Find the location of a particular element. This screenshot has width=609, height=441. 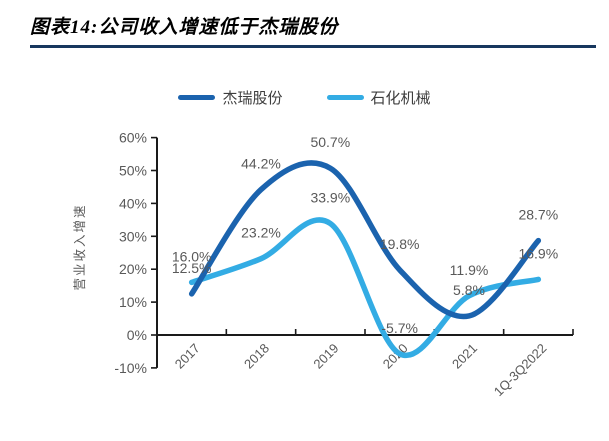

chart-legend: 杰瑞股份 石化机械 is located at coordinates (304, 97).